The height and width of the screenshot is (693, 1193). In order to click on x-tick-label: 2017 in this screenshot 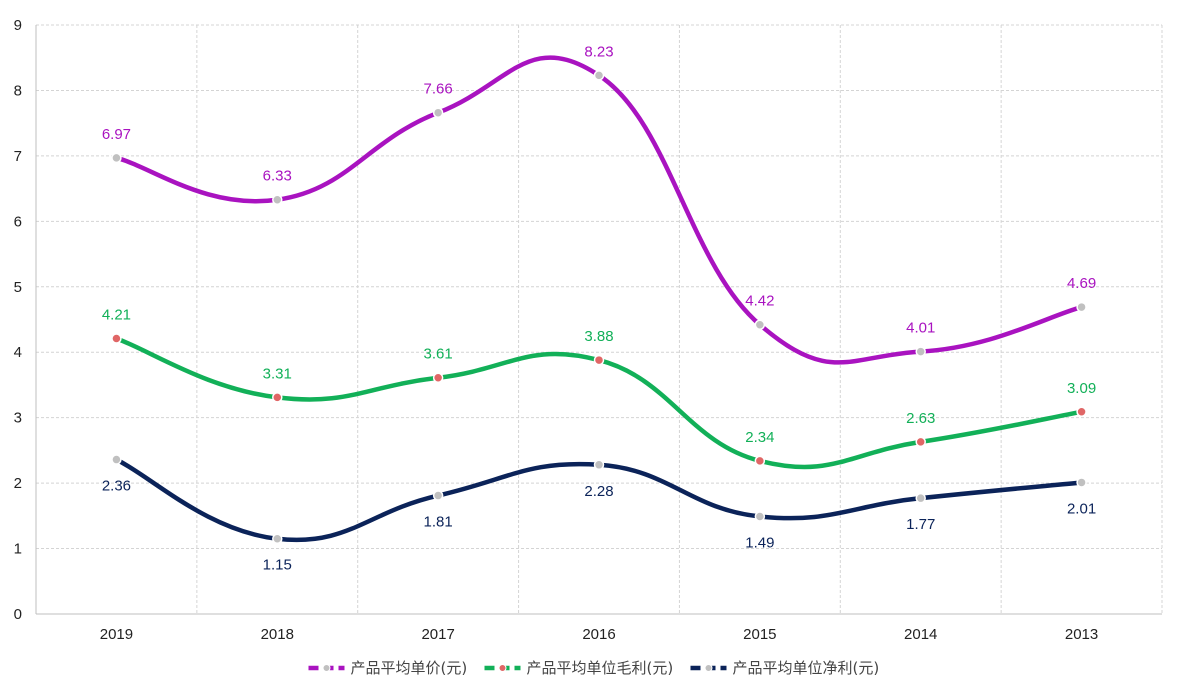, I will do `click(437, 634)`.